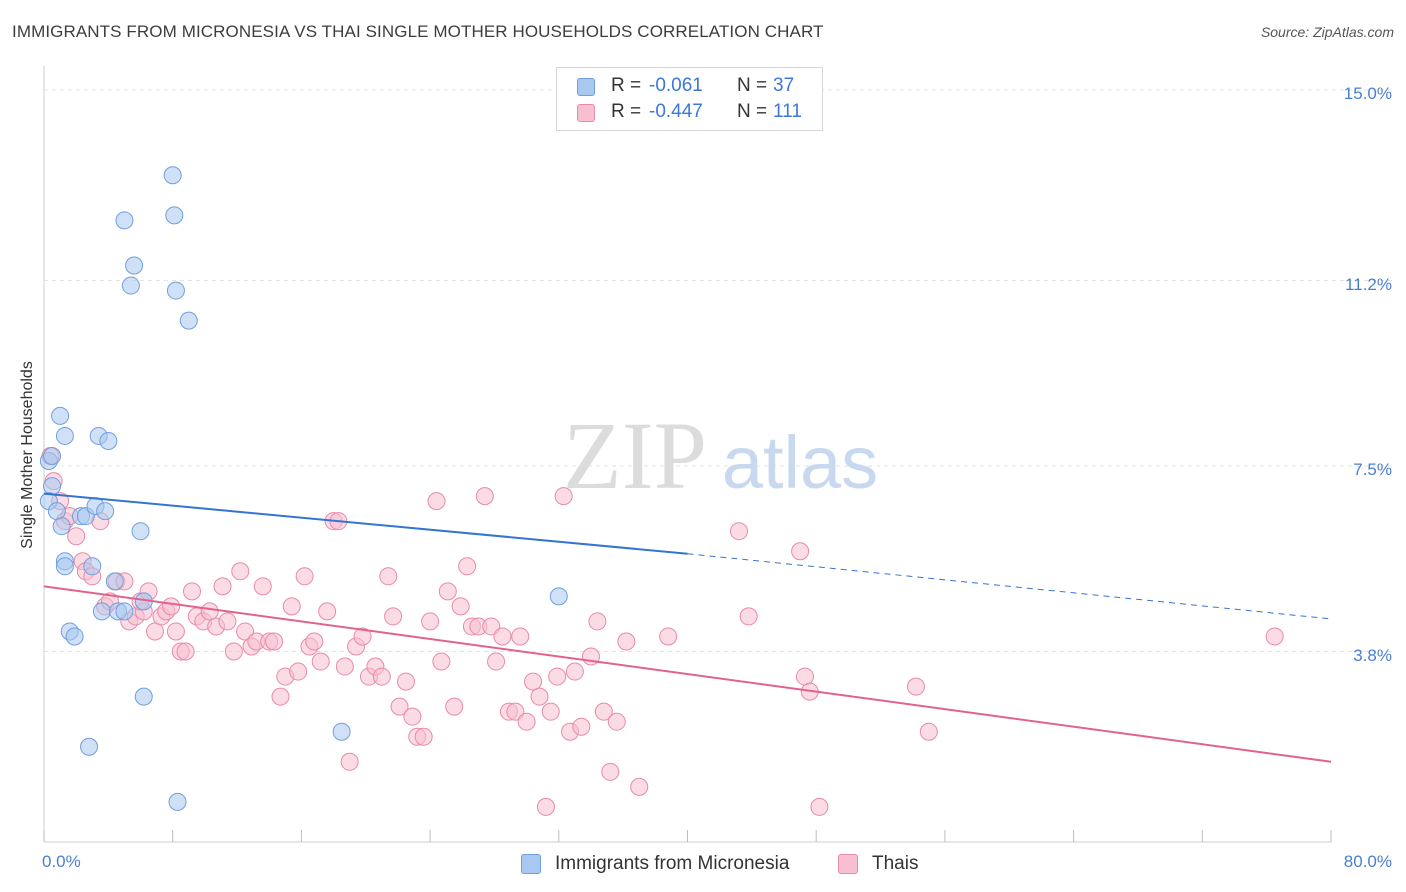 This screenshot has width=1406, height=892. What do you see at coordinates (752, 85) in the screenshot?
I see `legend-n-label: N =` at bounding box center [752, 85].